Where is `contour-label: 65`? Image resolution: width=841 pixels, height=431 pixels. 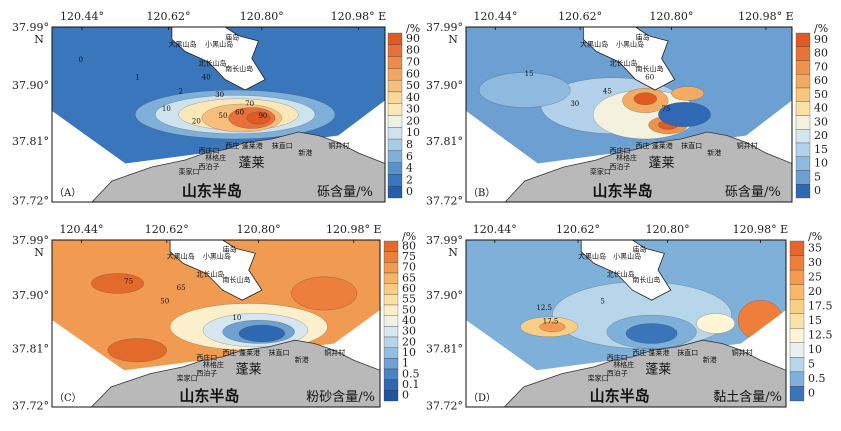
contour-label: 65 is located at coordinates (181, 288).